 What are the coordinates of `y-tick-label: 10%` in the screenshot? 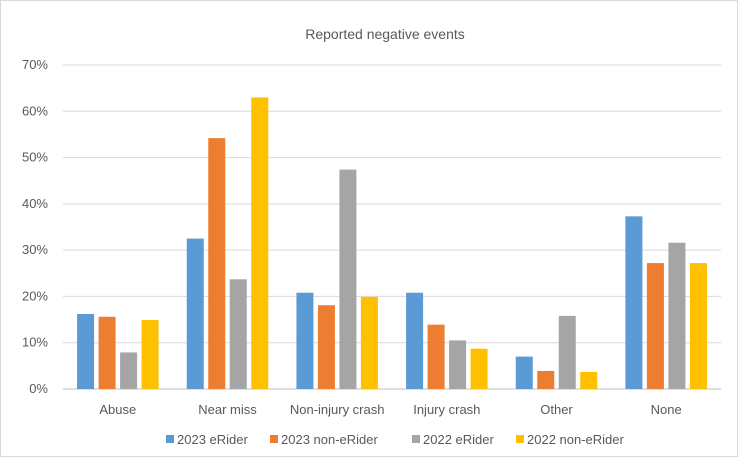 It's located at (35, 342).